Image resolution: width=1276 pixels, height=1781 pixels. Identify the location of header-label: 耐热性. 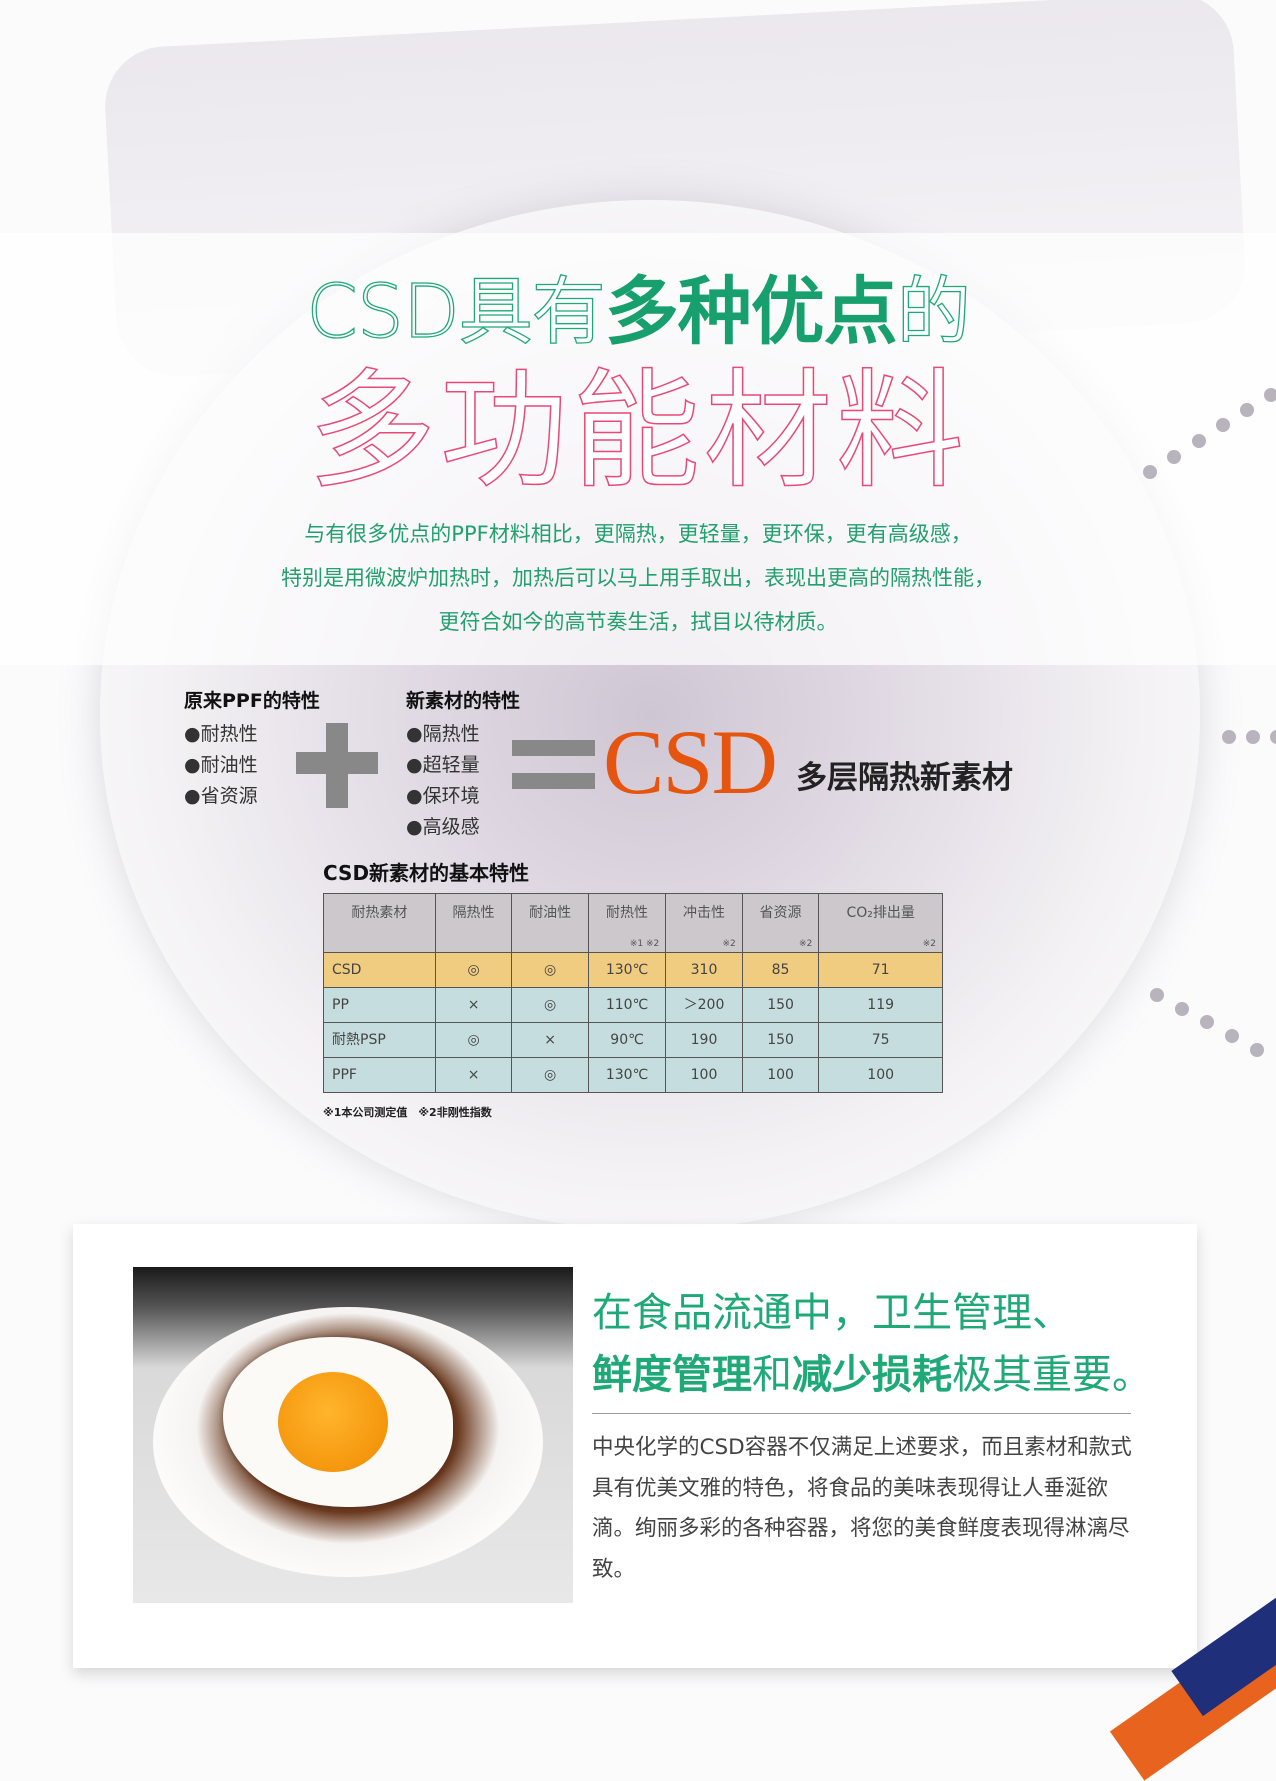
(627, 913).